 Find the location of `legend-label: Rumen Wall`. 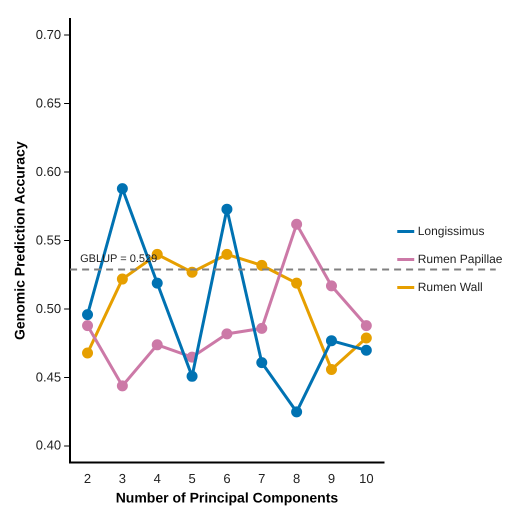

legend-label: Rumen Wall is located at coordinates (450, 287).